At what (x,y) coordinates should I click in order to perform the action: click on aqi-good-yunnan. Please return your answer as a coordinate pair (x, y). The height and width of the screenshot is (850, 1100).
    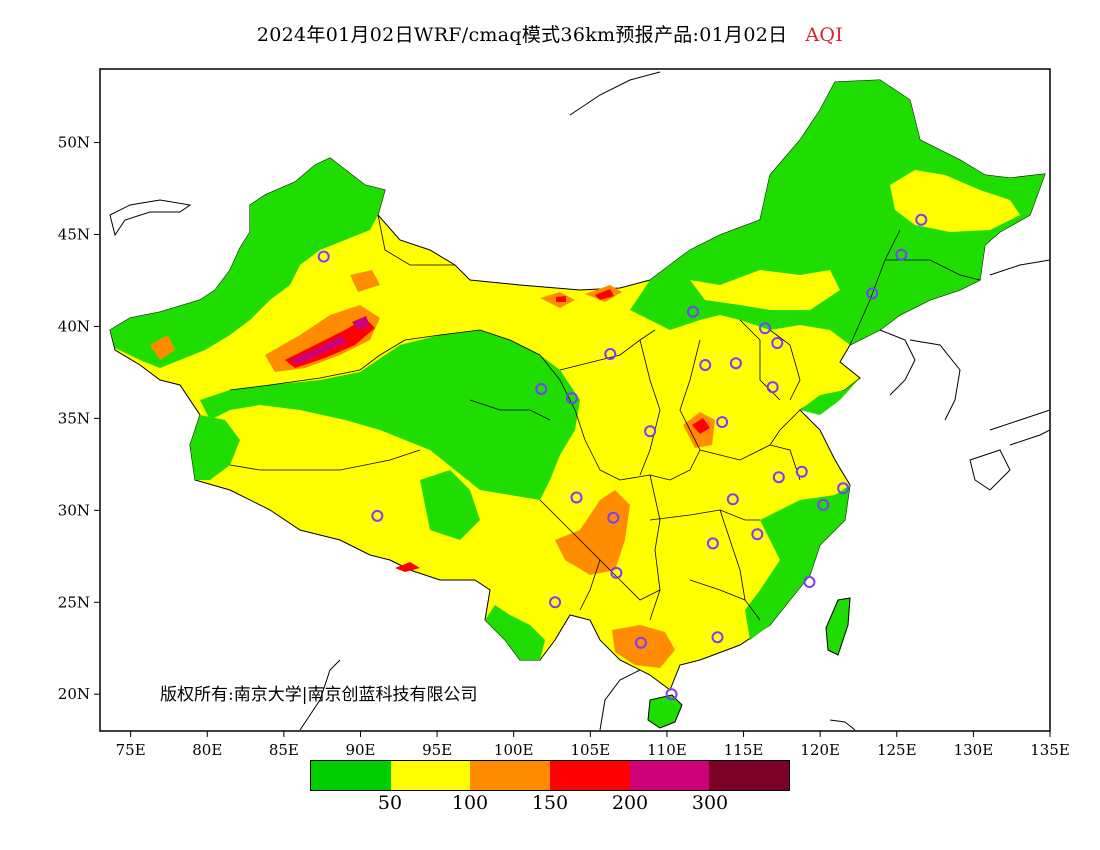
    Looking at the image, I should click on (515, 632).